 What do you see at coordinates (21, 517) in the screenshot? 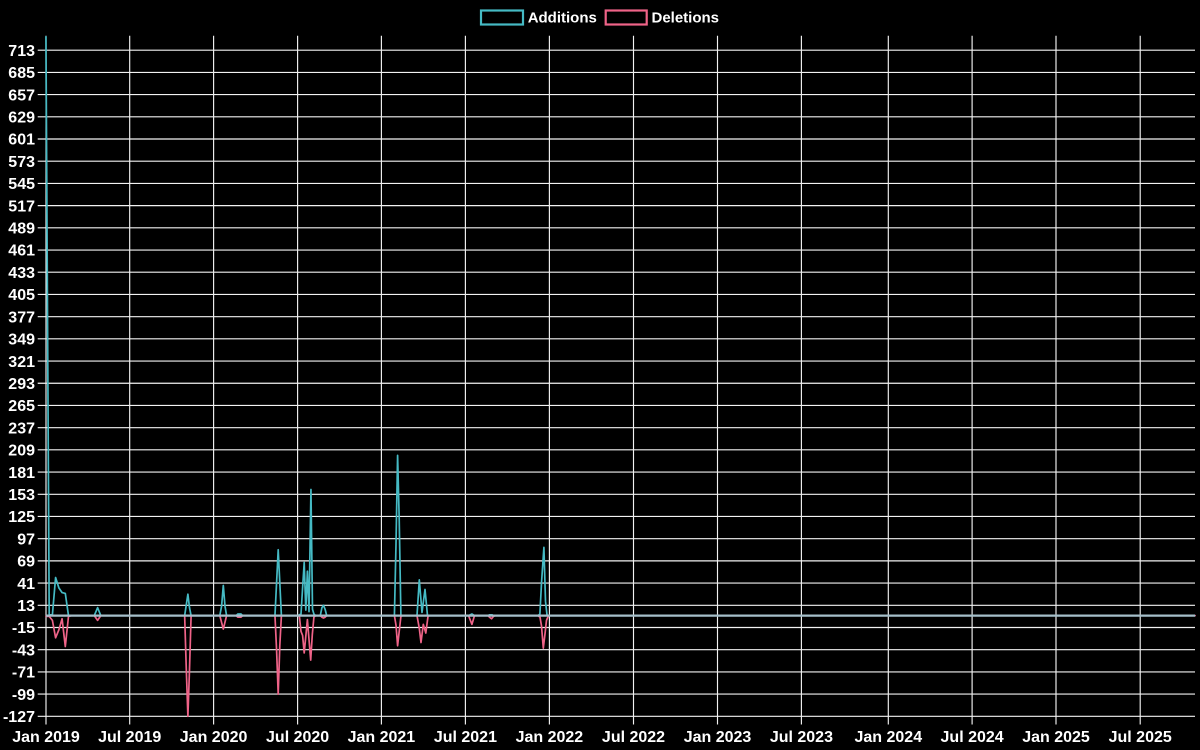
I see `svg-text: 125` at bounding box center [21, 517].